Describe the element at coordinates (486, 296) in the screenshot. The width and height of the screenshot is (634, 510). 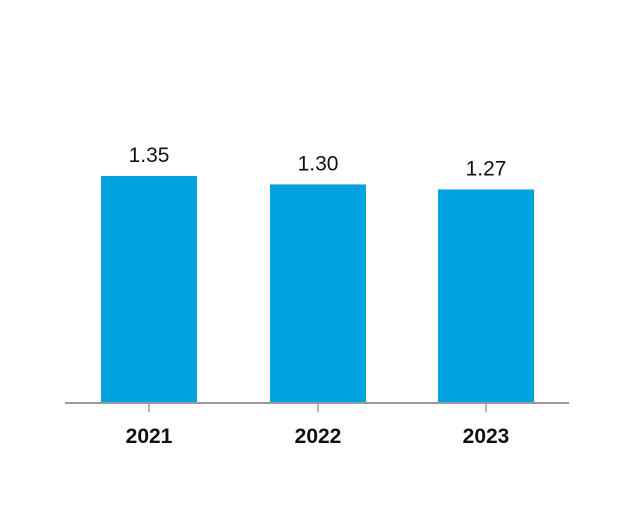
I see `bar-2023` at that location.